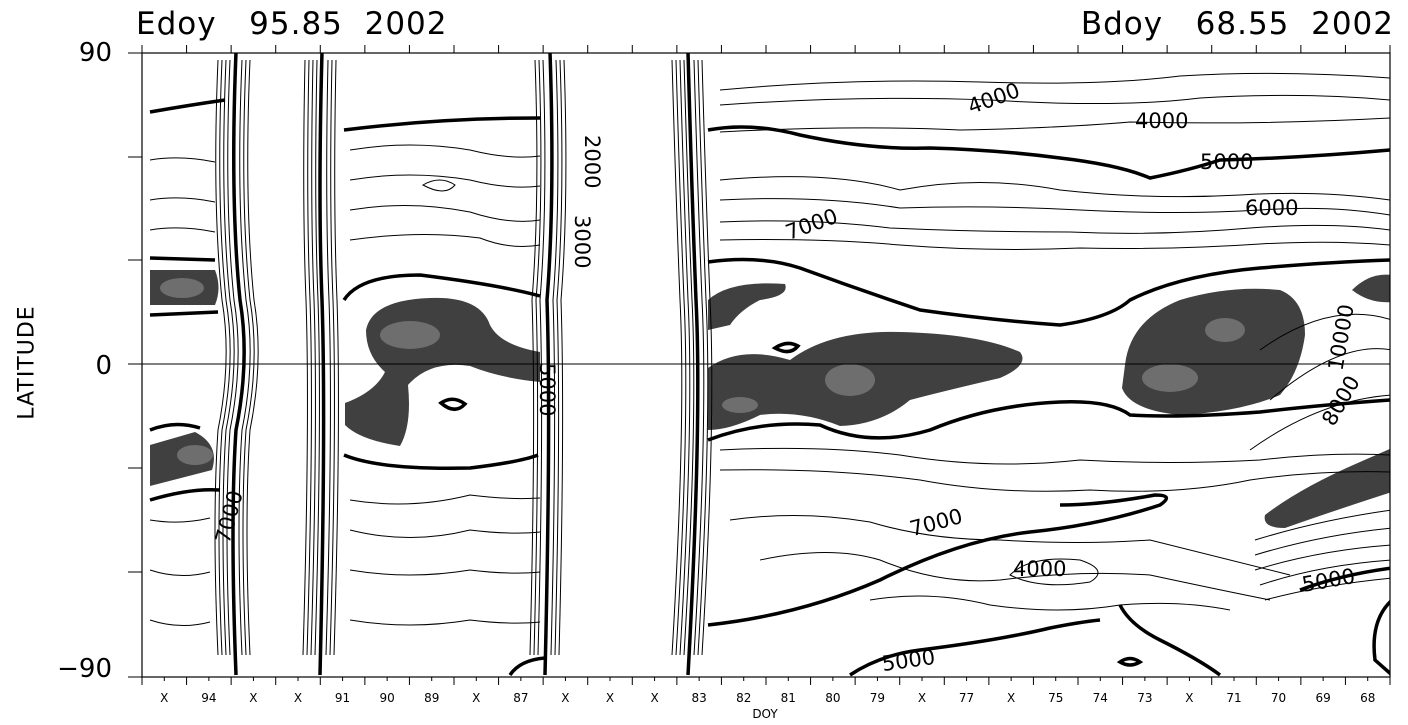  I want to click on x-tick-label: 94, so click(208, 698).